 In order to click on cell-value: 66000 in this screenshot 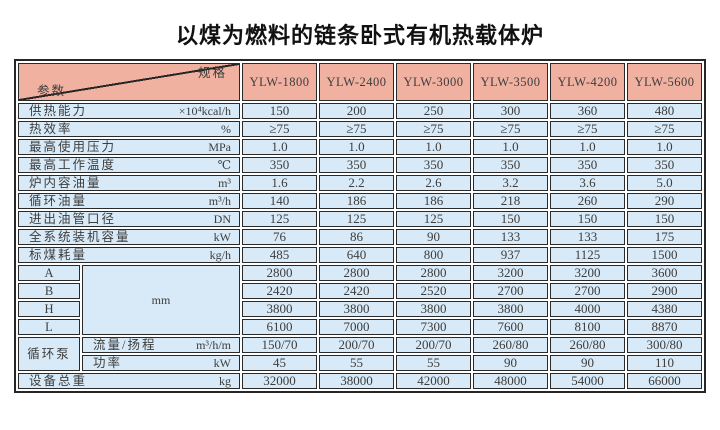, I will do `click(664, 381)`.